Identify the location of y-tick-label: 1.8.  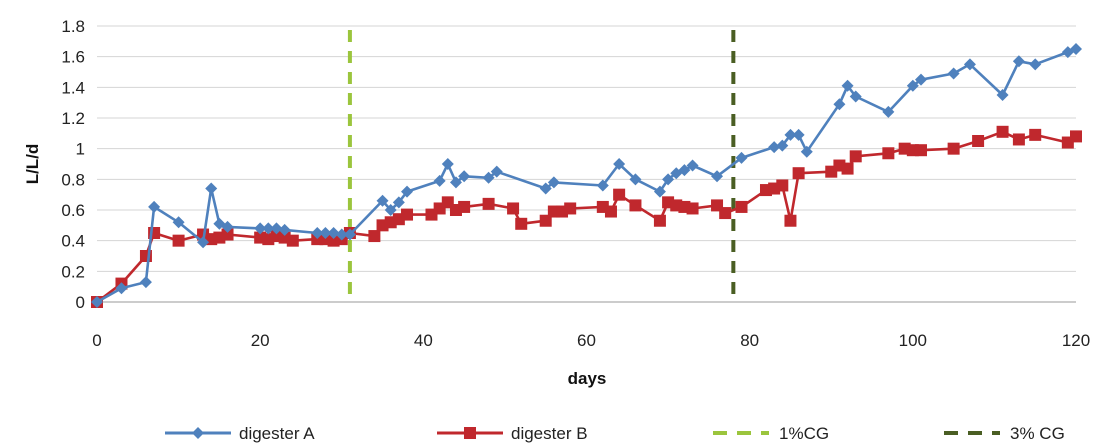
(73, 26).